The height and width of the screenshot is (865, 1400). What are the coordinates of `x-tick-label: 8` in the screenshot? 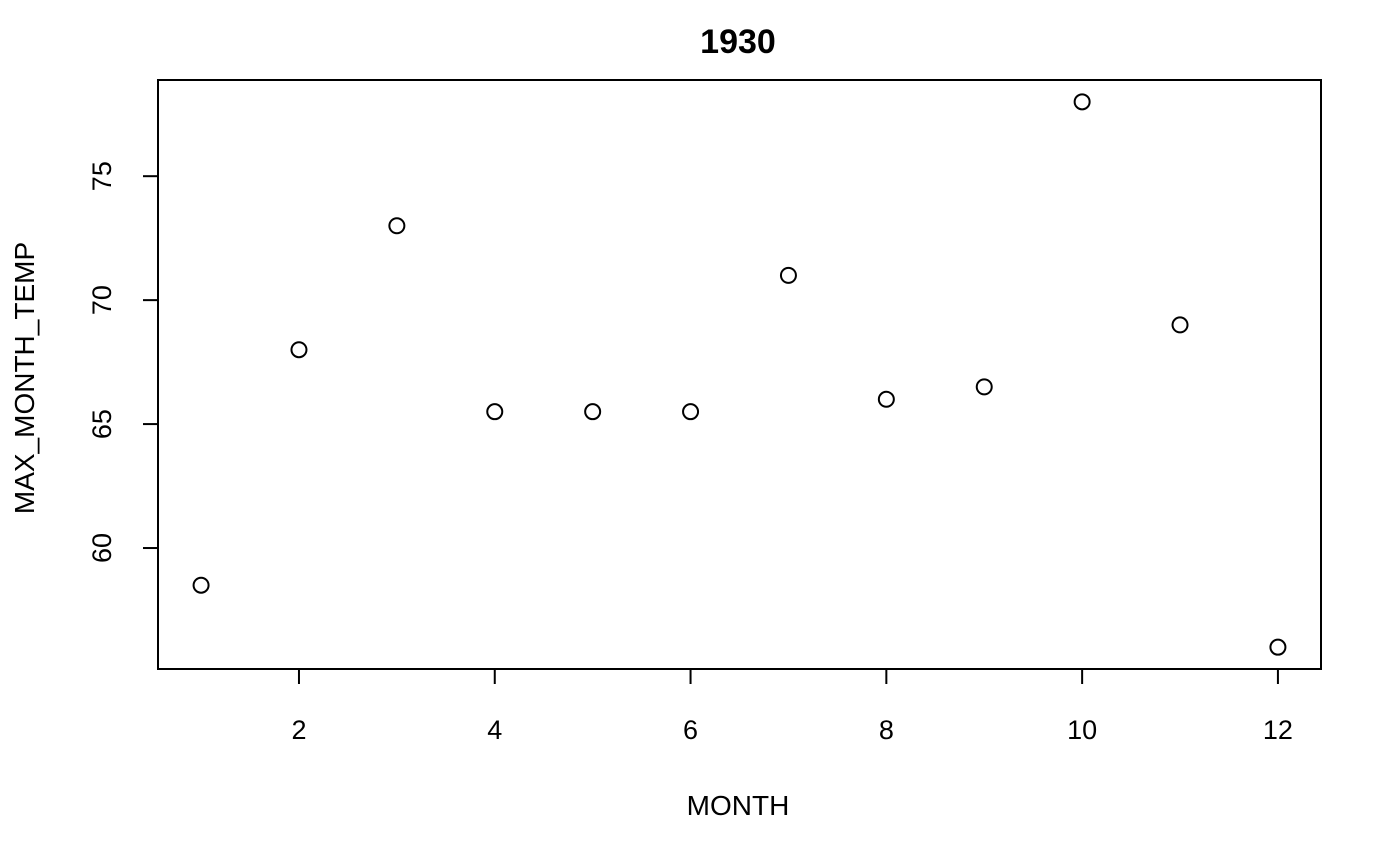 It's located at (886, 730).